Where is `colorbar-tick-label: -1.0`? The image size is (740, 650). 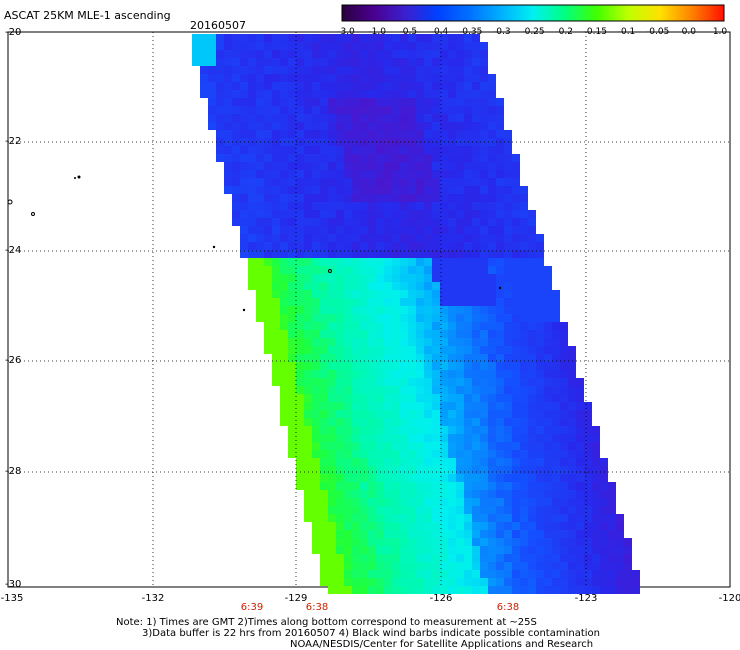 colorbar-tick-label: -1.0 is located at coordinates (377, 32).